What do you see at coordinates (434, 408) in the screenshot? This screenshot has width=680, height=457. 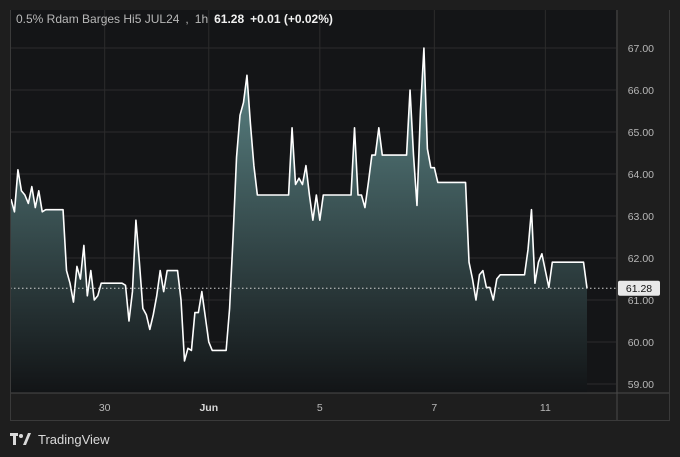 I see `time-axis-label: 7` at bounding box center [434, 408].